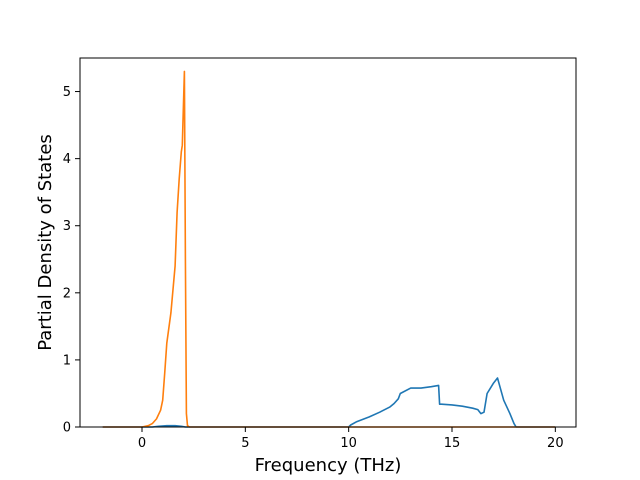 The width and height of the screenshot is (640, 480). What do you see at coordinates (67, 428) in the screenshot?
I see `y-tick-label: 0` at bounding box center [67, 428].